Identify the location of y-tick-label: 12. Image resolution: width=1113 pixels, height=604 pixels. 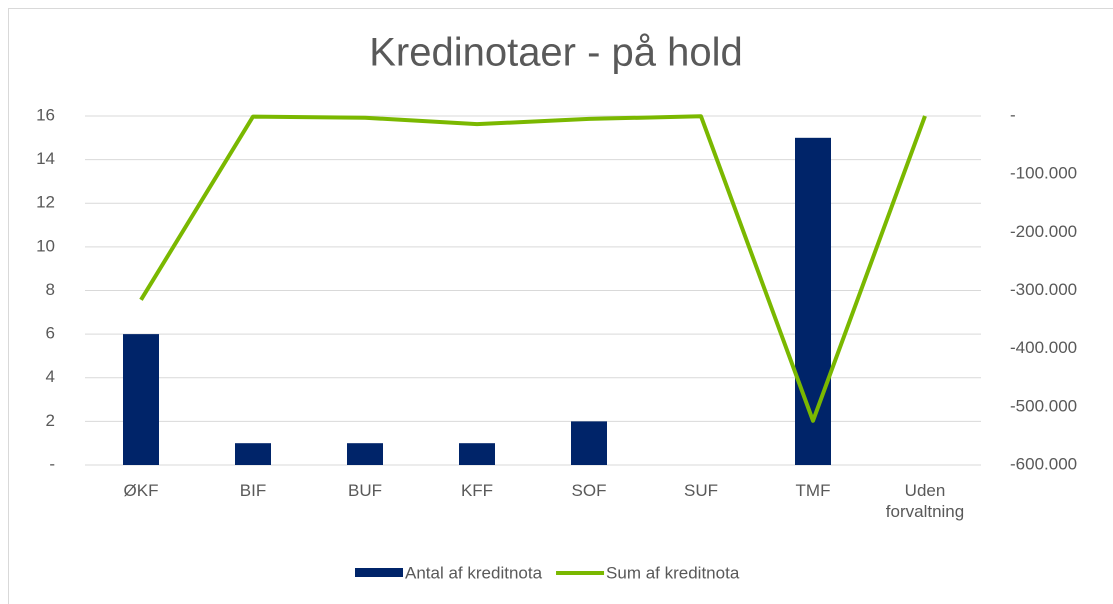
(45, 202).